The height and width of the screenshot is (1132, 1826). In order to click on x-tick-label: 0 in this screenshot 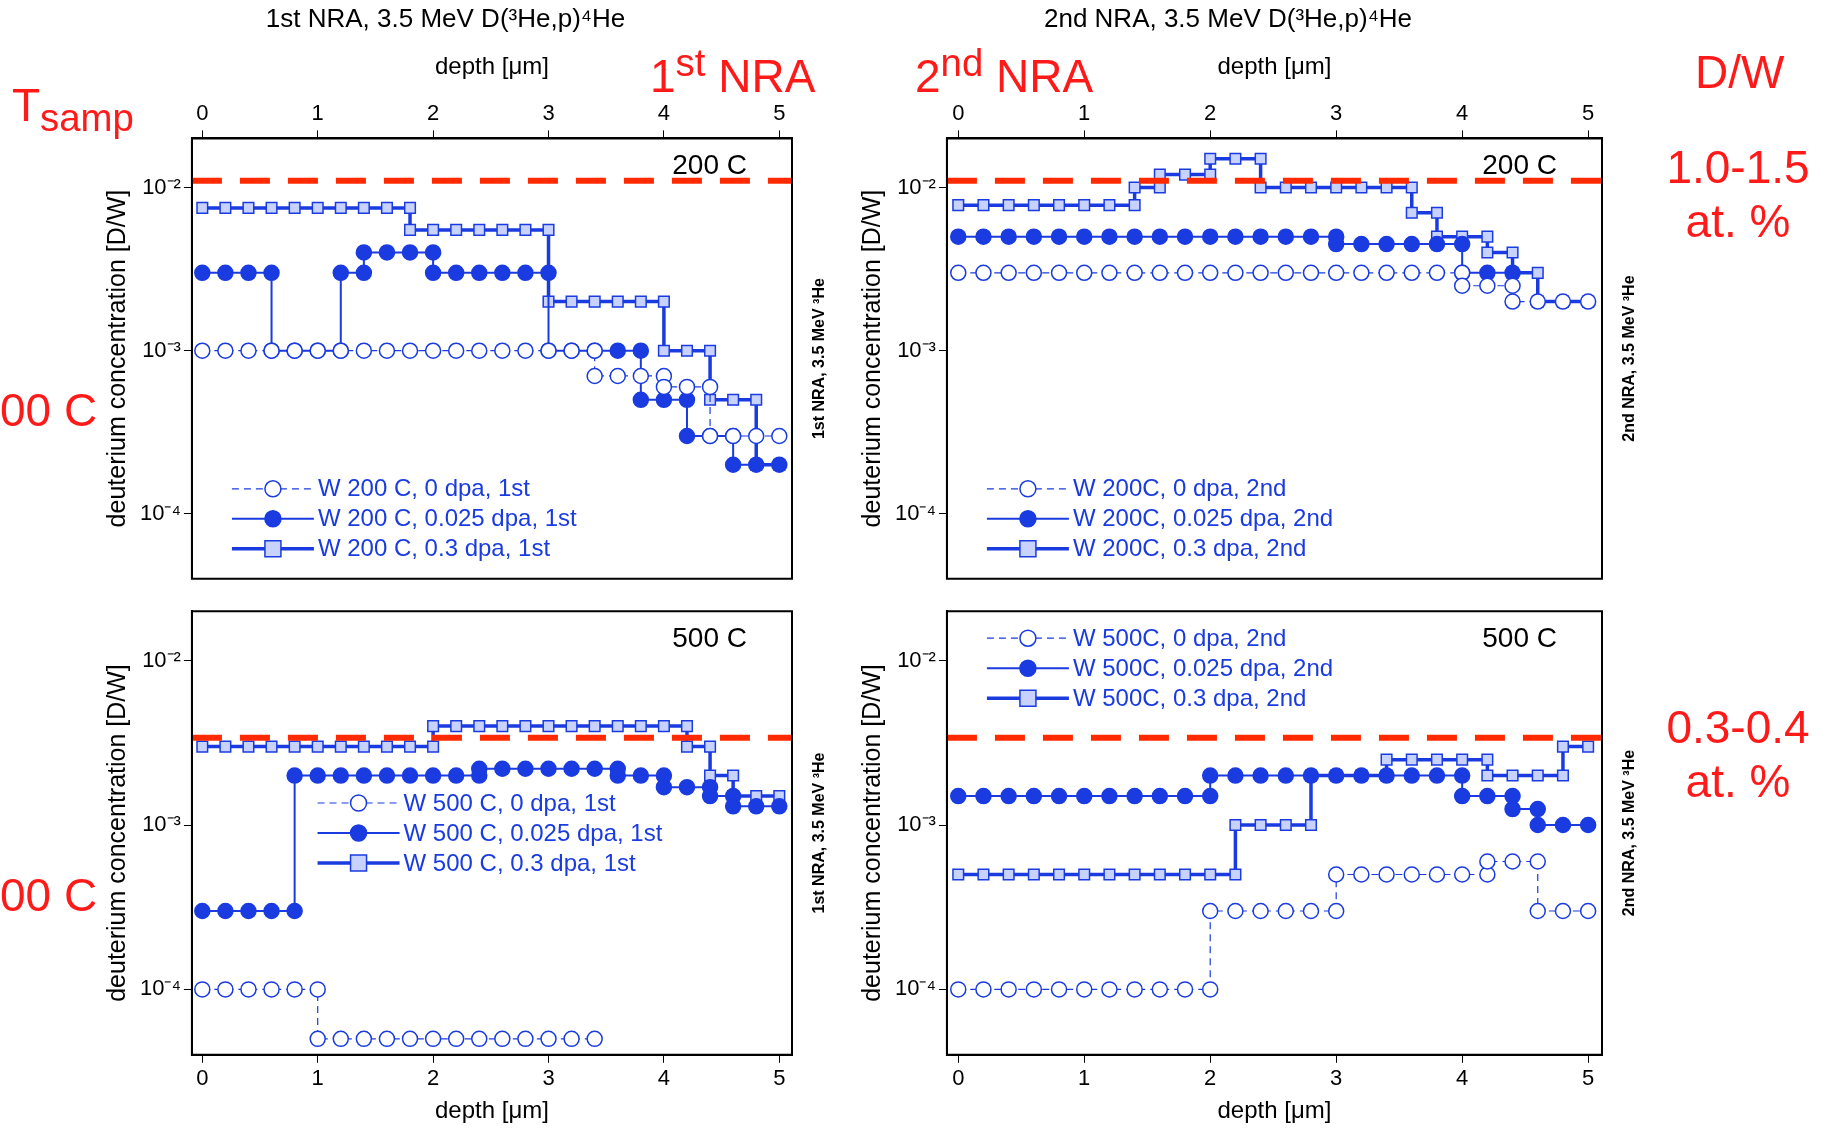, I will do `click(202, 113)`.